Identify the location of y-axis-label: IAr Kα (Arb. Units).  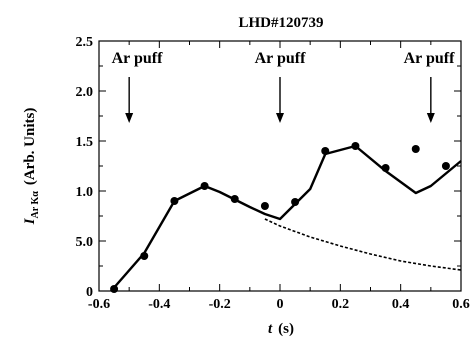
(31, 167).